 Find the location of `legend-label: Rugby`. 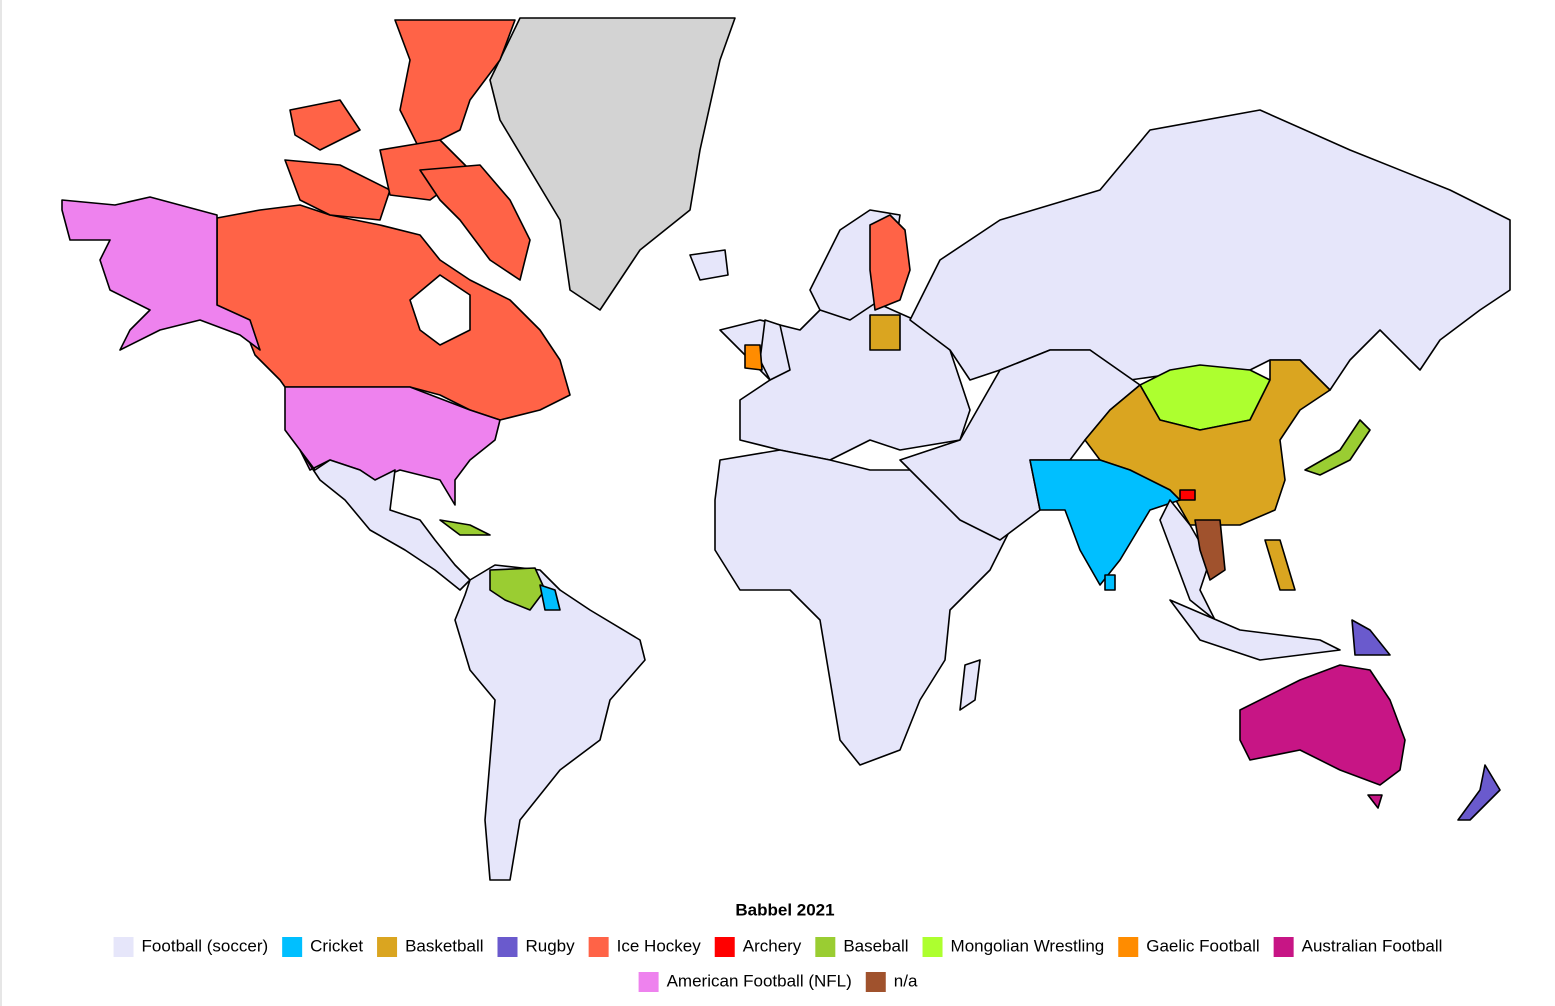

legend-label: Rugby is located at coordinates (551, 945).